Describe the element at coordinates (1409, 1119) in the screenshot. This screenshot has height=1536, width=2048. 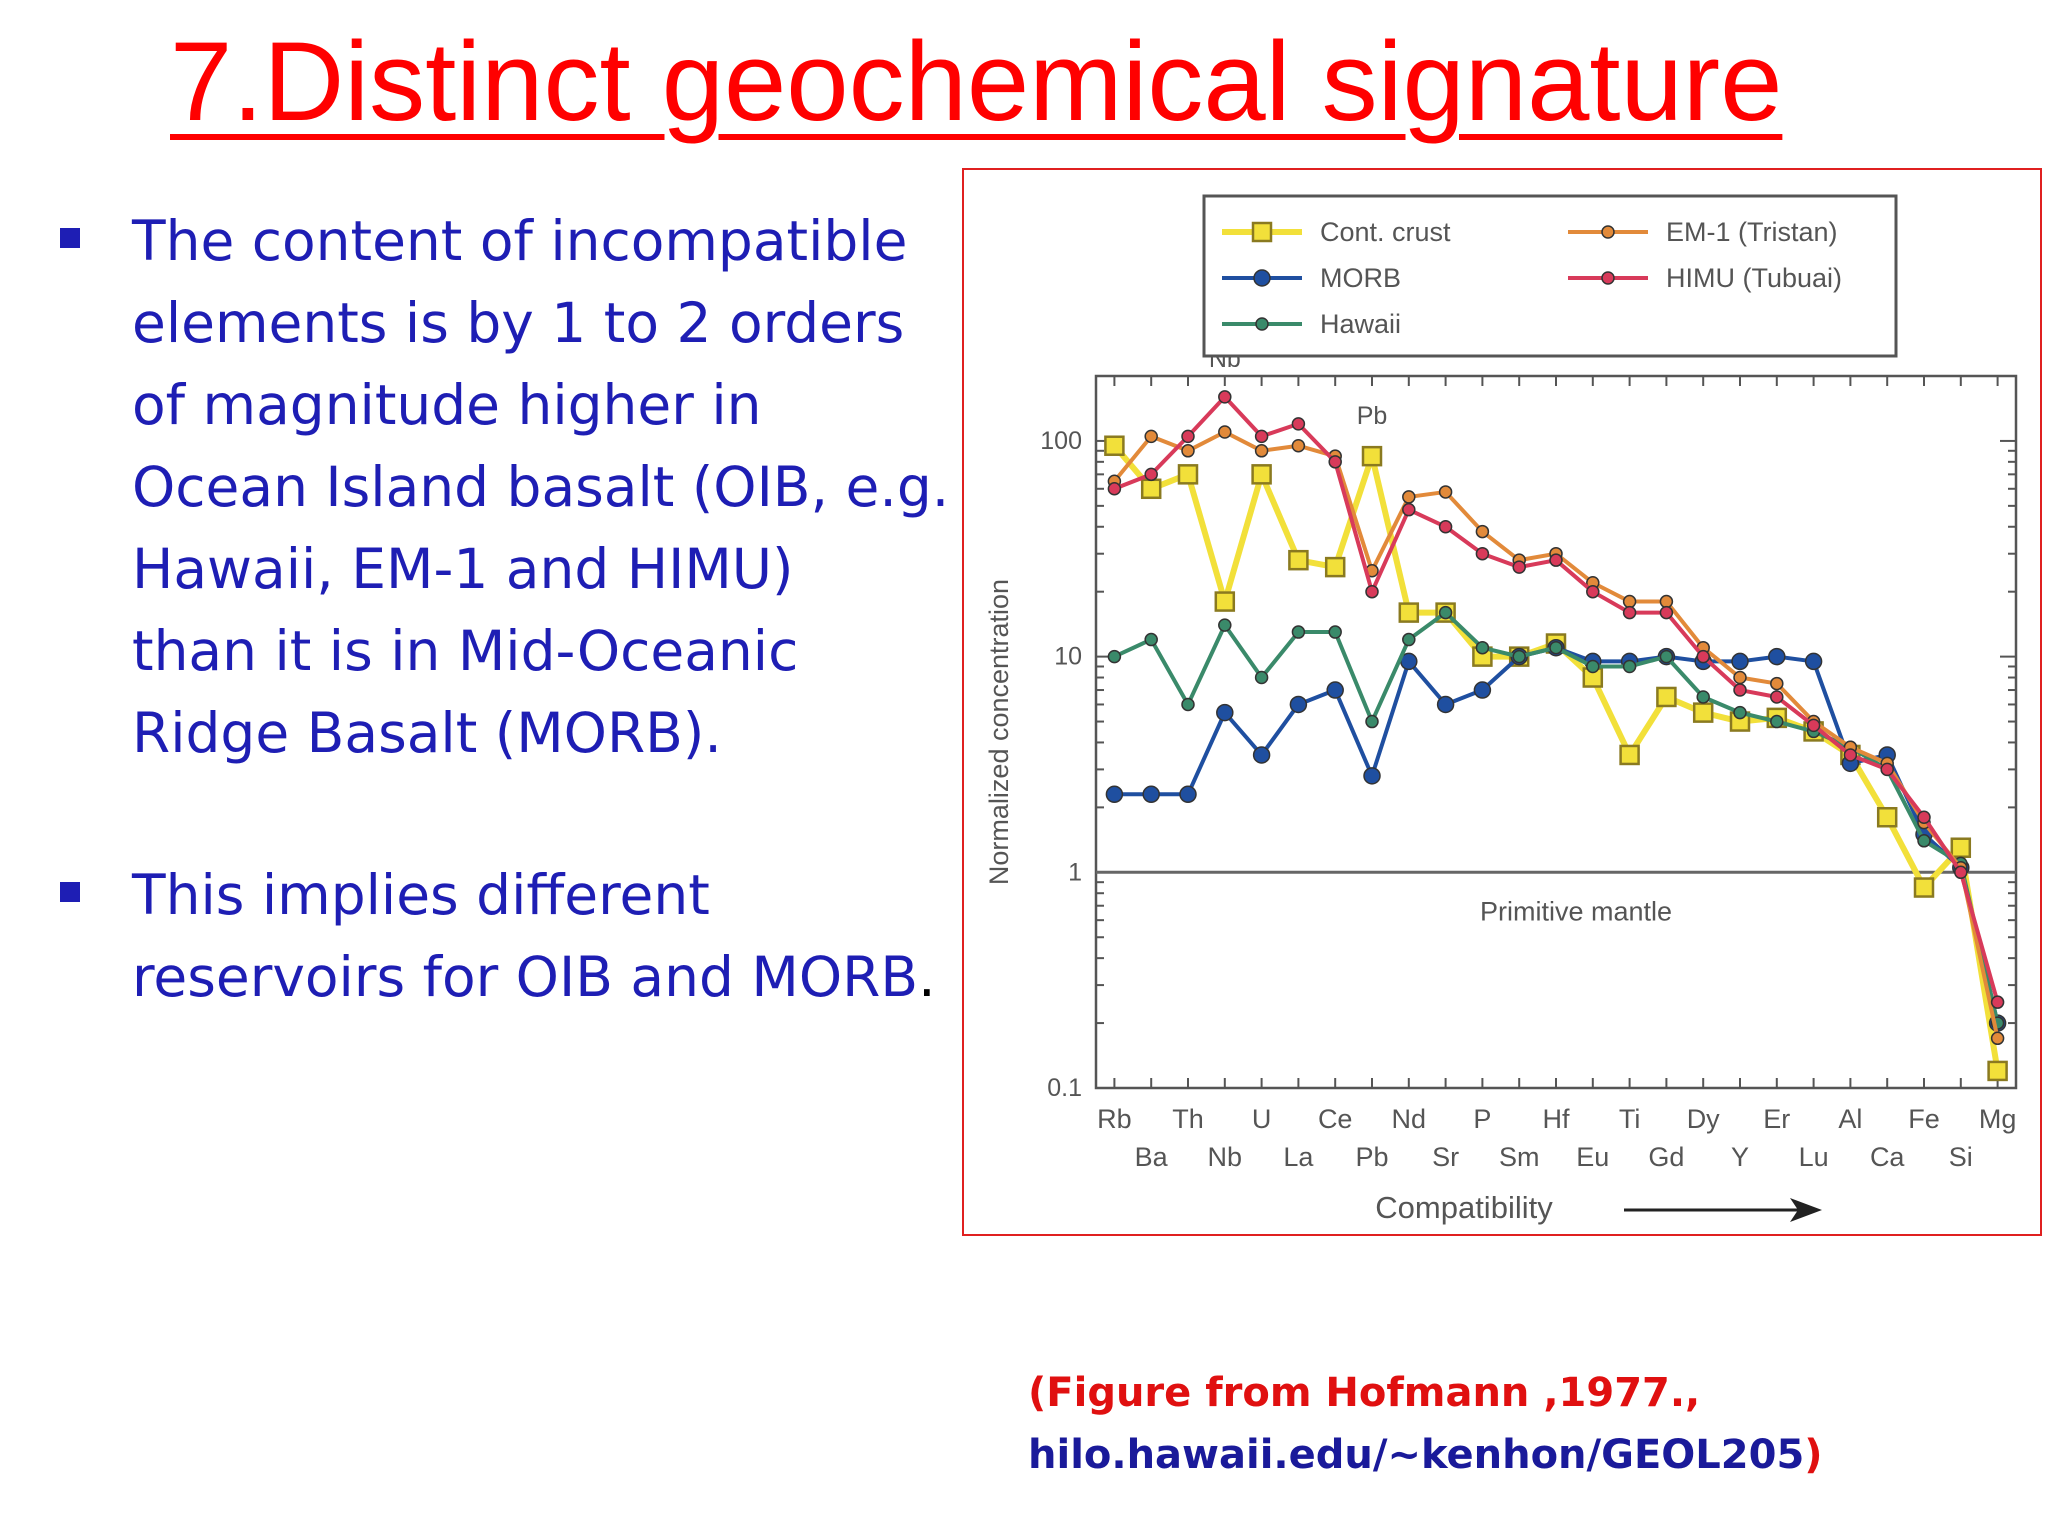
I see `x-tick-label: Nd` at that location.